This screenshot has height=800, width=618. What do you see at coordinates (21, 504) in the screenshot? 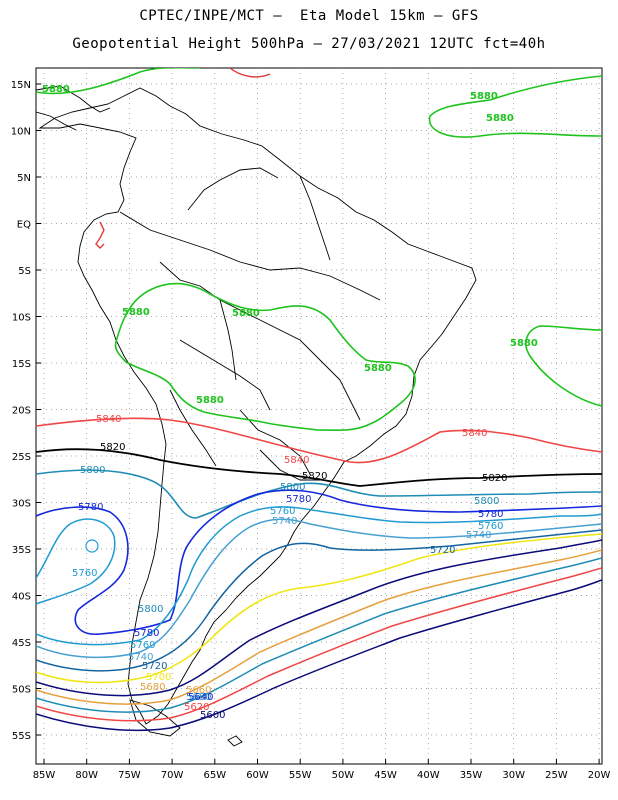
I see `lat-label: 30S` at bounding box center [21, 504].